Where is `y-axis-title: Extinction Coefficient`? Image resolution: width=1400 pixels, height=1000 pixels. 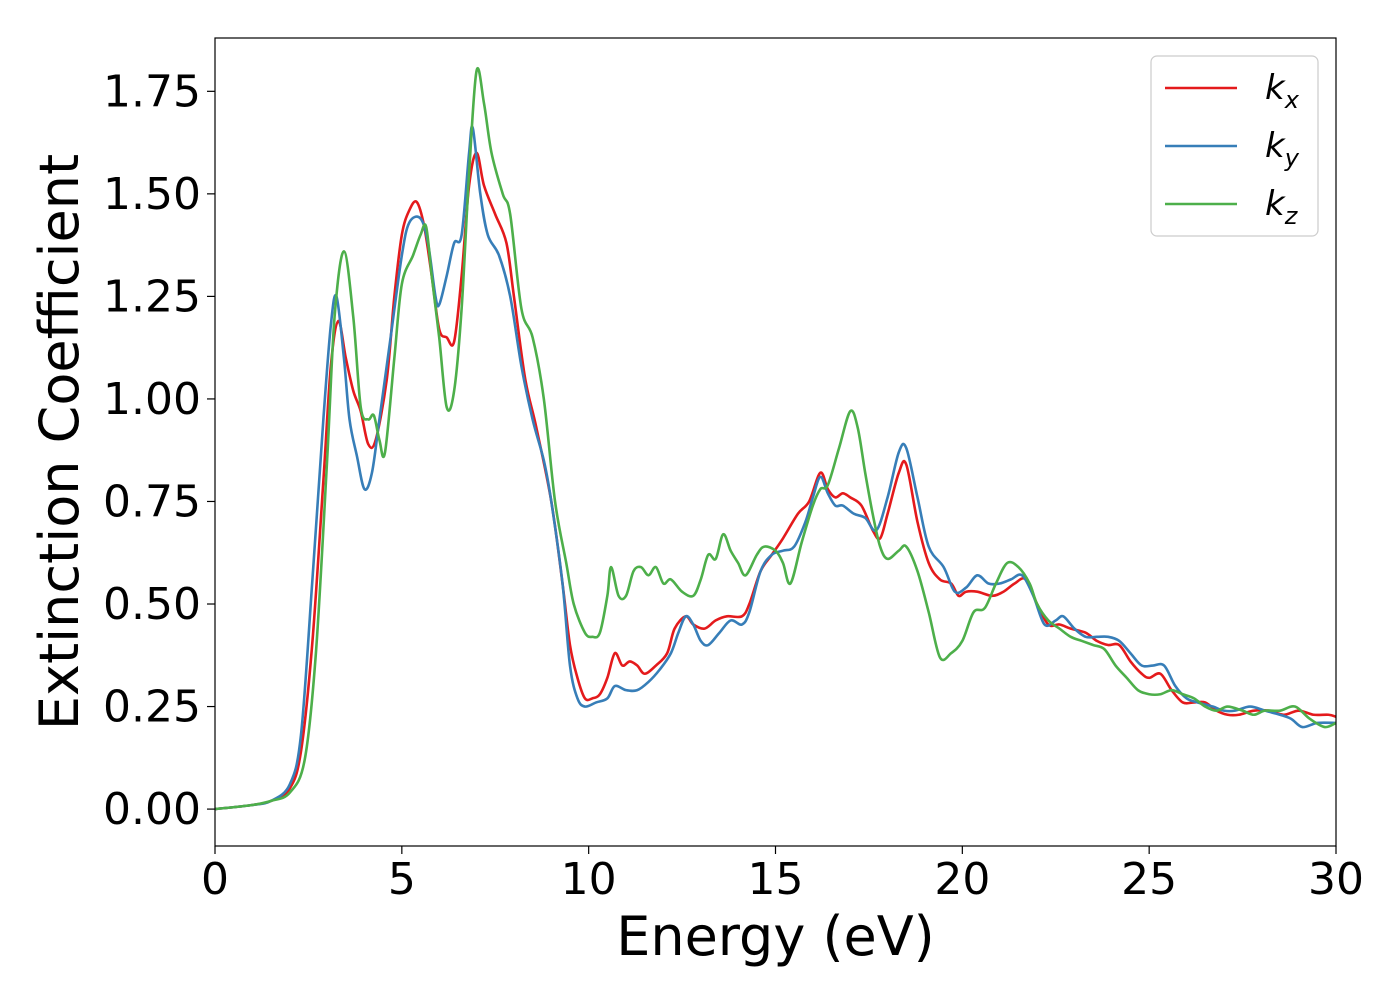 y-axis-title: Extinction Coefficient is located at coordinates (59, 442).